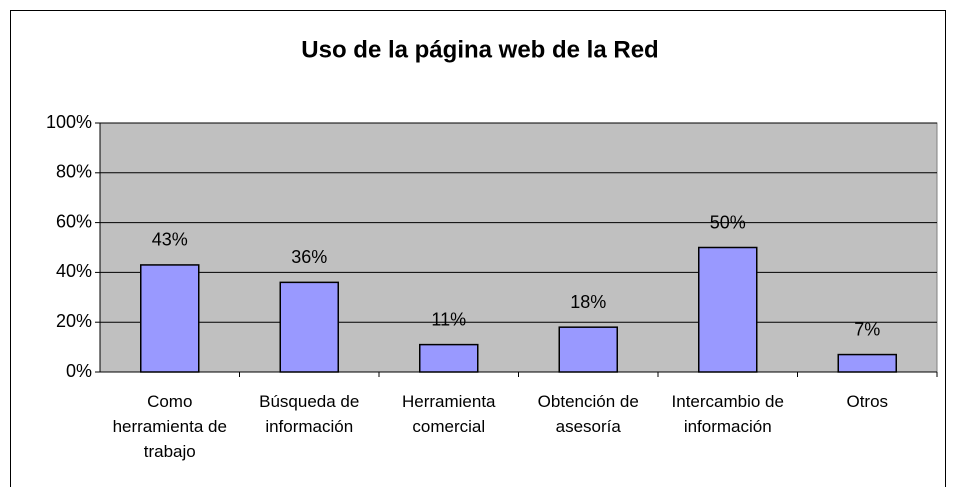 This screenshot has height=487, width=958. I want to click on y-tick-label: 20%, so click(74, 321).